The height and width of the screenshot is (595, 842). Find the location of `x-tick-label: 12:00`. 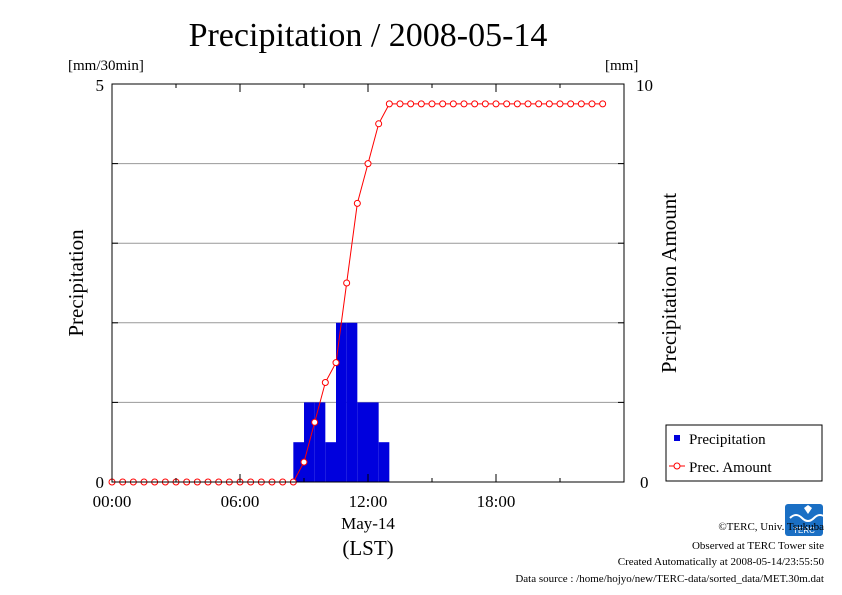

x-tick-label: 12:00 is located at coordinates (368, 501).